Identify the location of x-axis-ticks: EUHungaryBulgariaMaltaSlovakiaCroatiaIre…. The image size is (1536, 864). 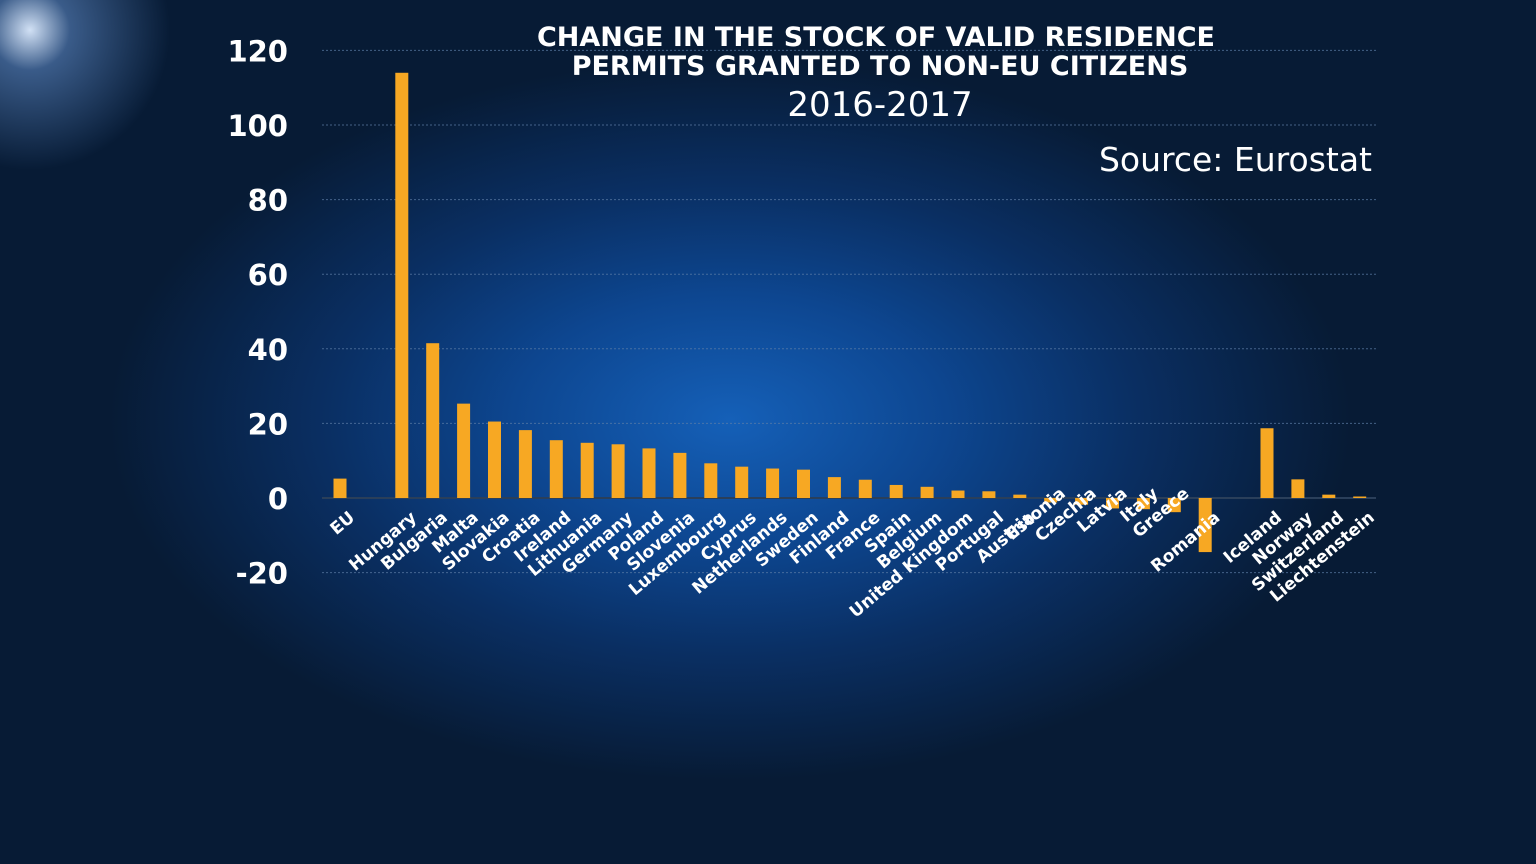
(853, 553).